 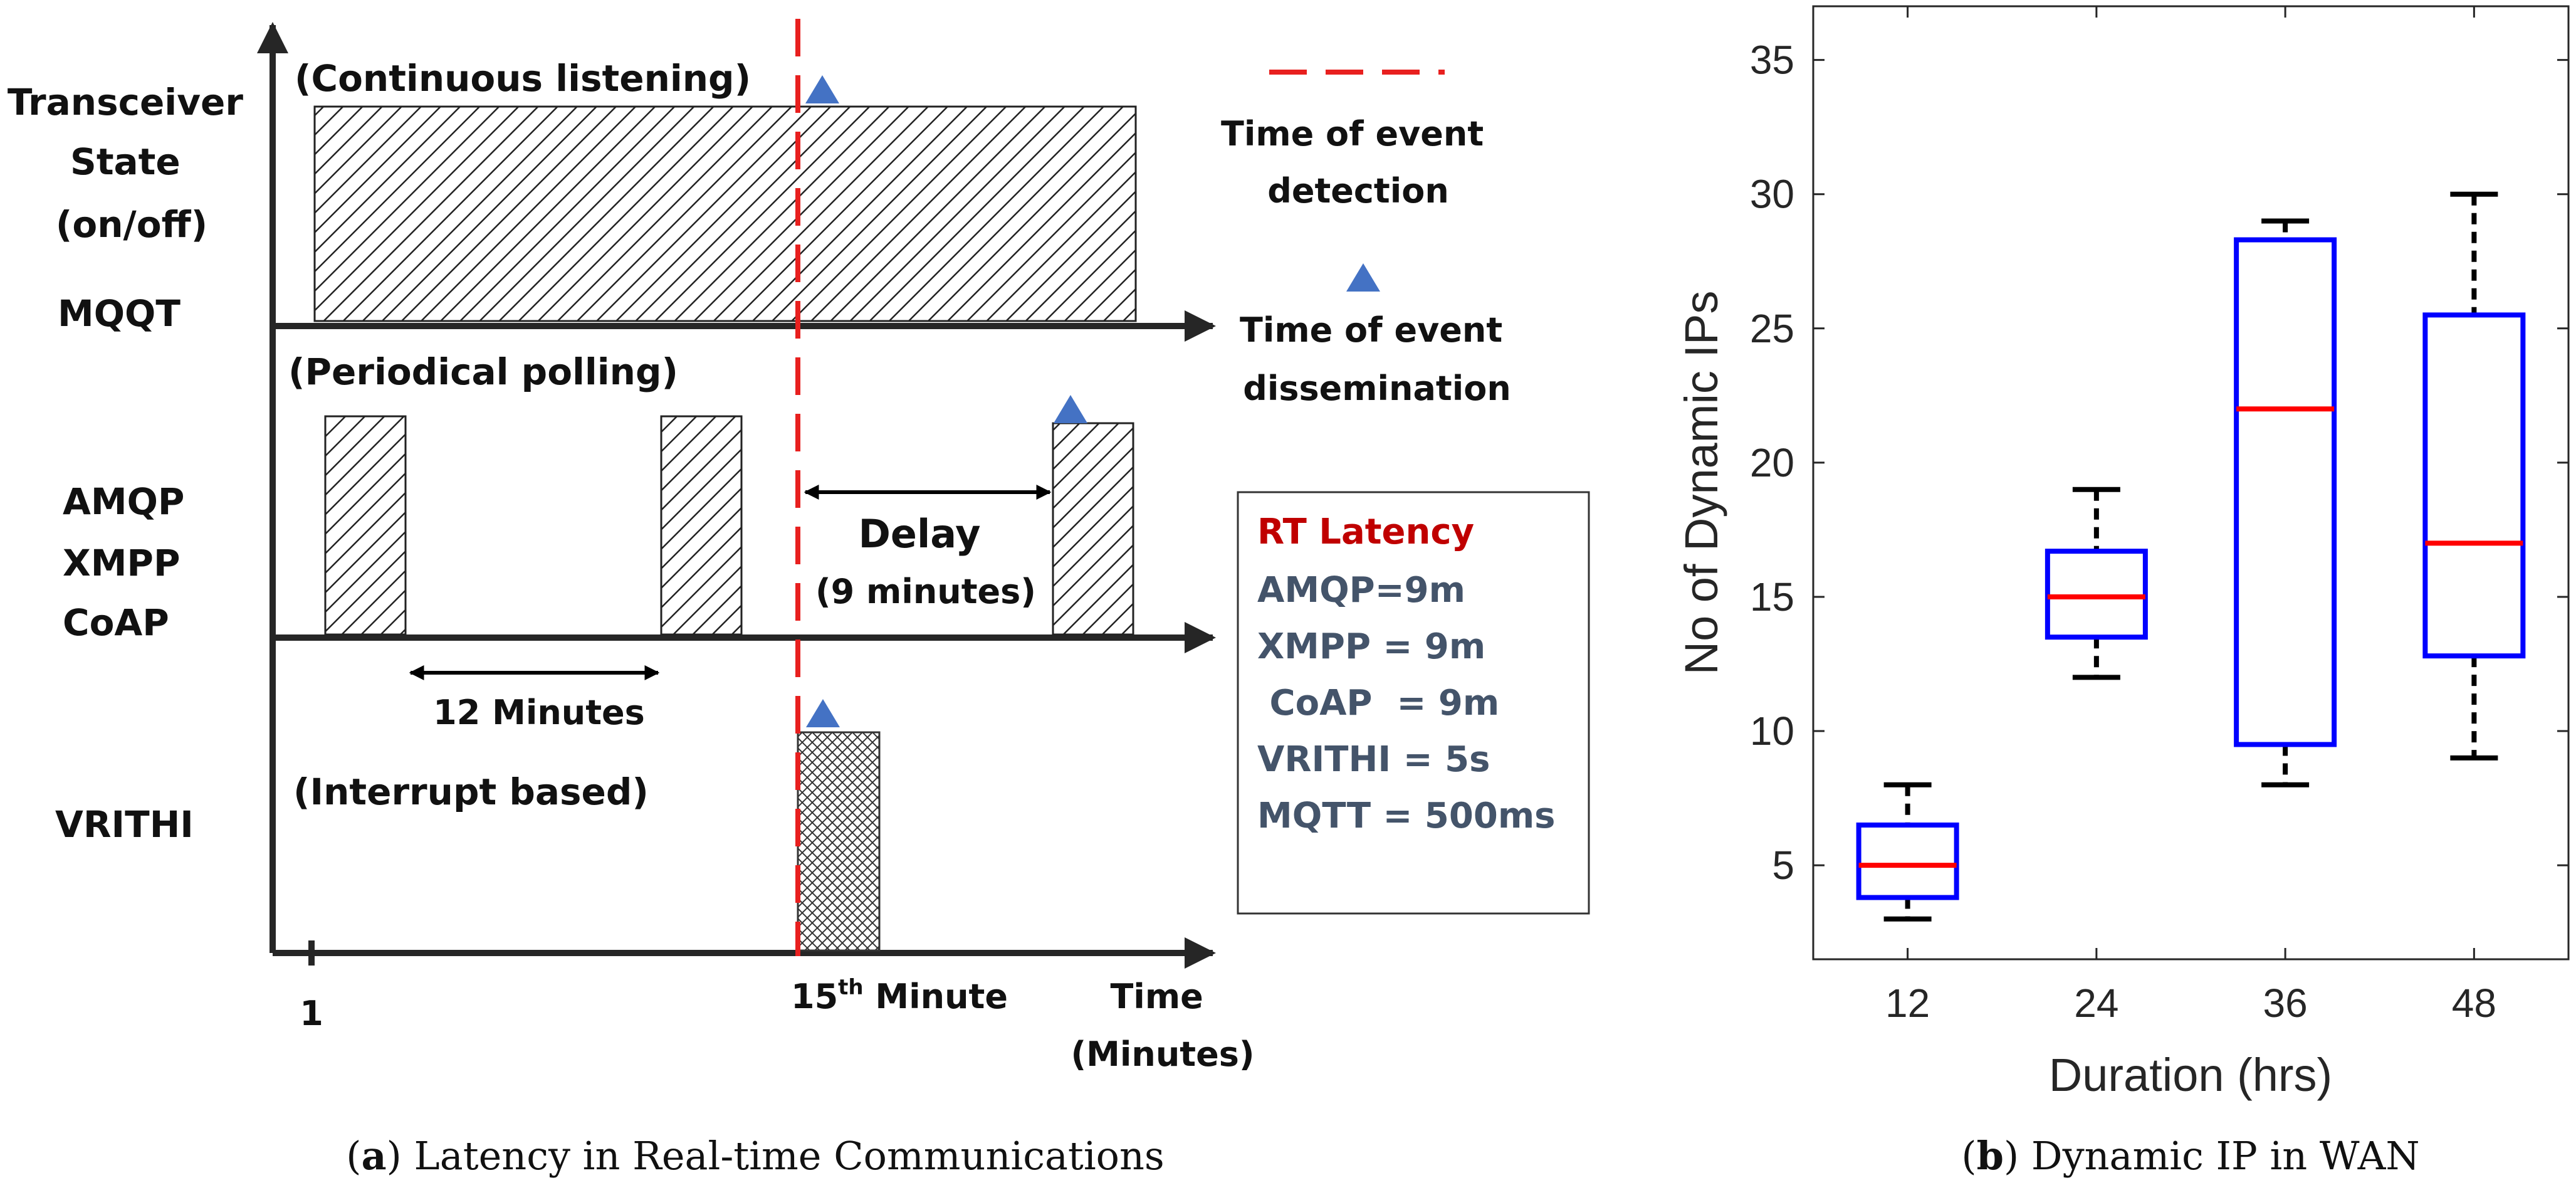 I want to click on continuous-label: (Continuous listening), so click(x=523, y=78).